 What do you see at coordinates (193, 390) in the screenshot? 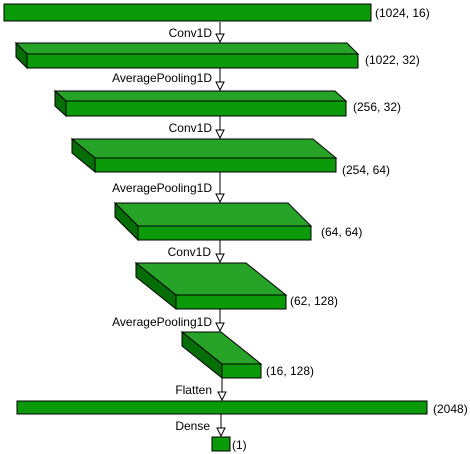
I see `operation-label: Flatten` at bounding box center [193, 390].